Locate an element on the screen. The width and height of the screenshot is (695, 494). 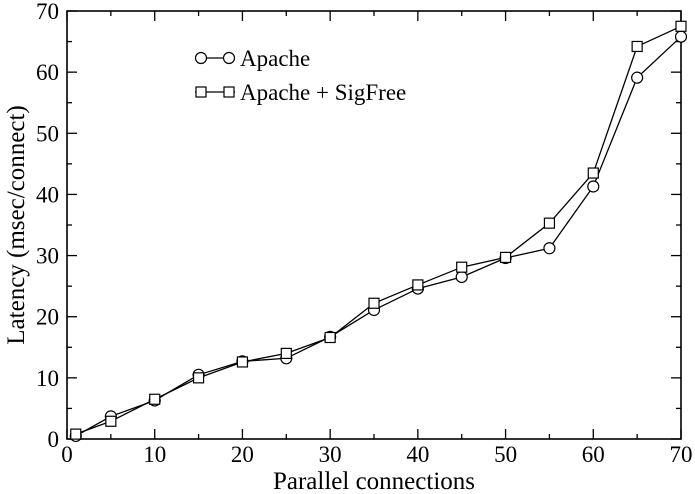
x-tick-label: 30 is located at coordinates (330, 454).